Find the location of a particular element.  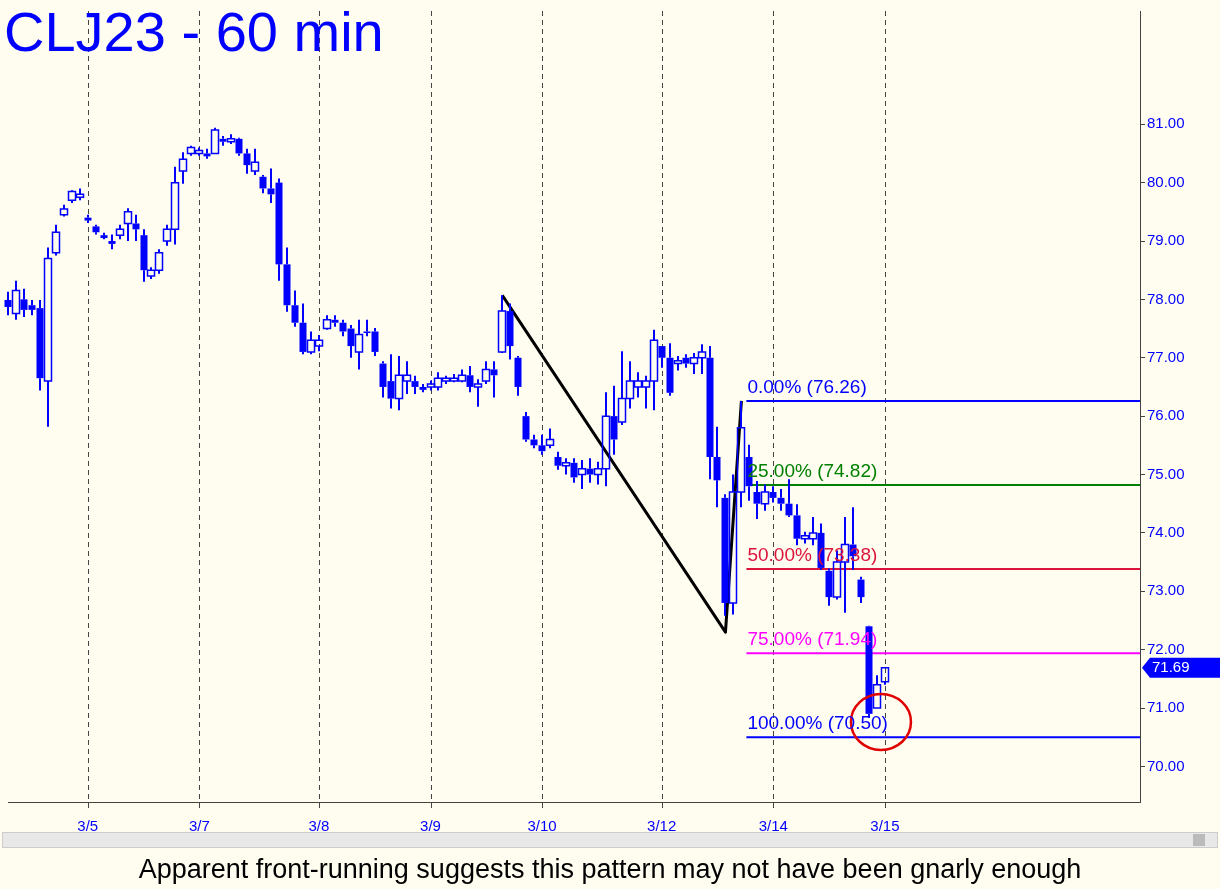

text: Apparent front-running suggests this pattern may not have been gnarly enough is located at coordinates (610, 869).